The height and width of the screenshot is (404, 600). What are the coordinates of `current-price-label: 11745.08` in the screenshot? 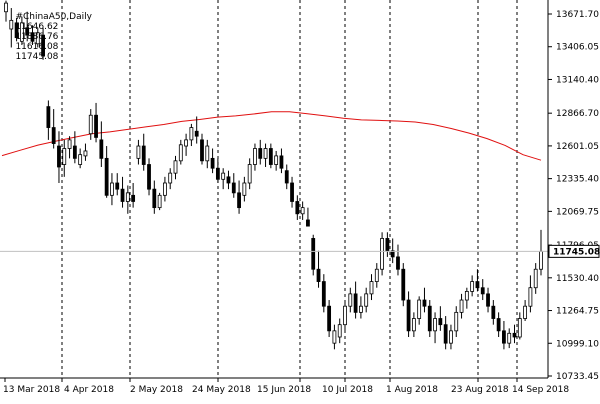 It's located at (576, 252).